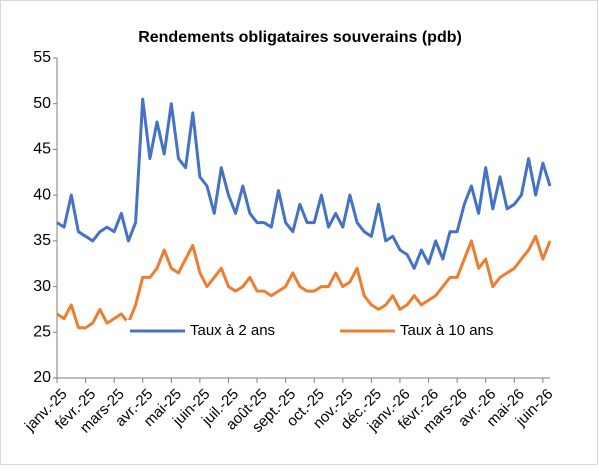 The width and height of the screenshot is (599, 471). What do you see at coordinates (42, 332) in the screenshot?
I see `y-tick-label: 25` at bounding box center [42, 332].